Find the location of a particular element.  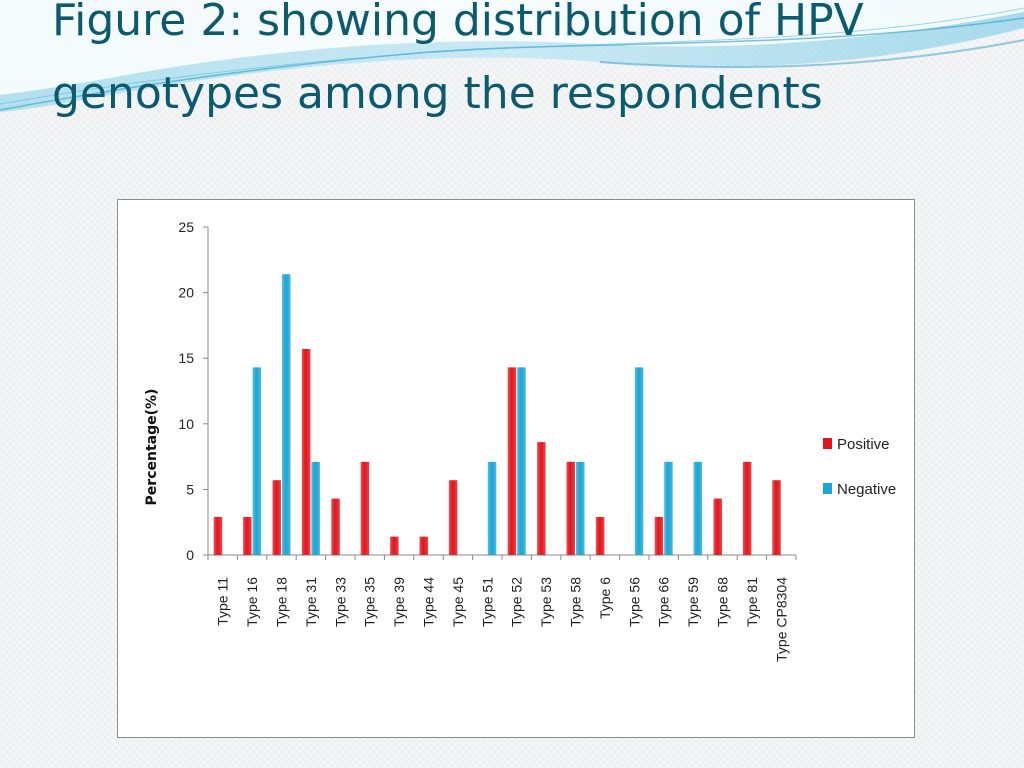

x-tick-label: Type 52 is located at coordinates (517, 602).